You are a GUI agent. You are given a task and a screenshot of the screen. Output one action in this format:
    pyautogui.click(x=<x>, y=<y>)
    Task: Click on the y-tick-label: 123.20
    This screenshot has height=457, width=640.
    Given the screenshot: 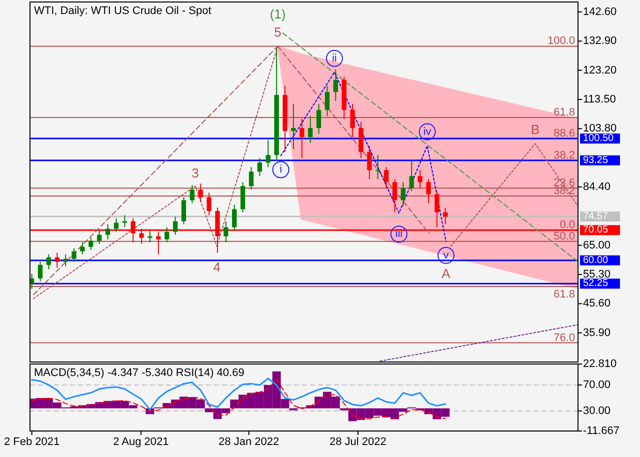 What is the action you would take?
    pyautogui.click(x=600, y=70)
    